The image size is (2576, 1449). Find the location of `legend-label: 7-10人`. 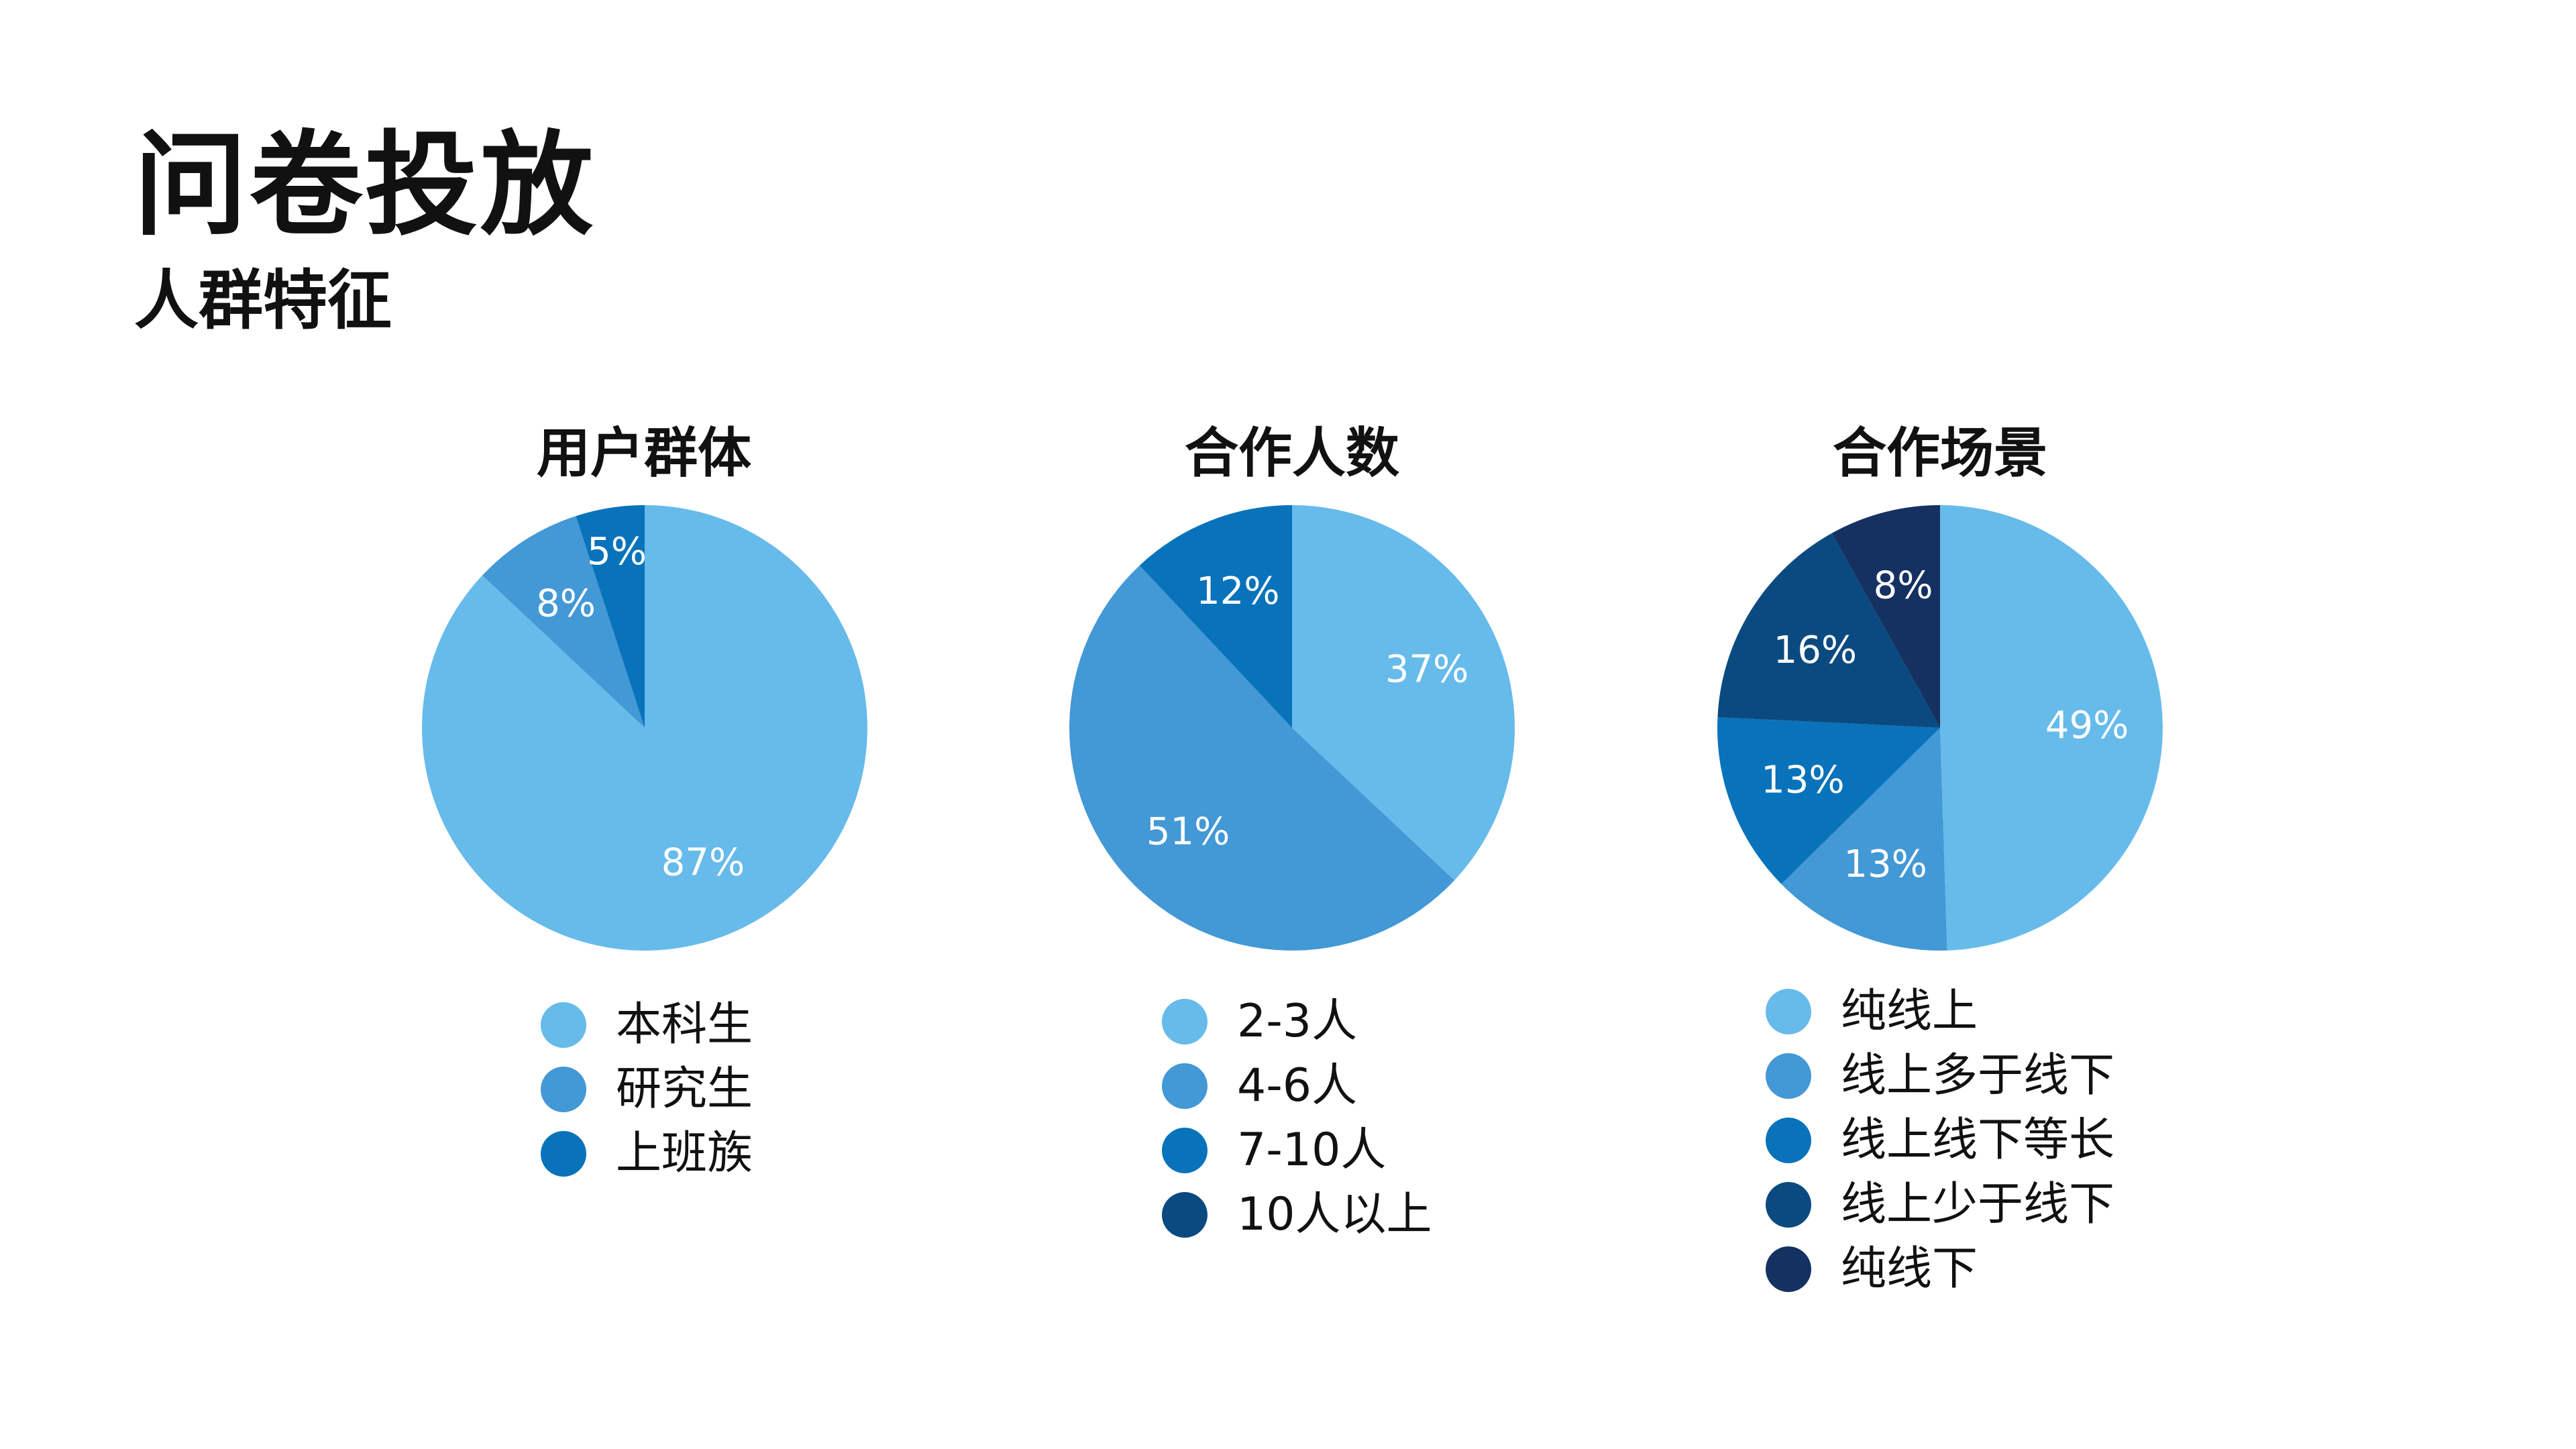

legend-label: 7-10人 is located at coordinates (1312, 1150).